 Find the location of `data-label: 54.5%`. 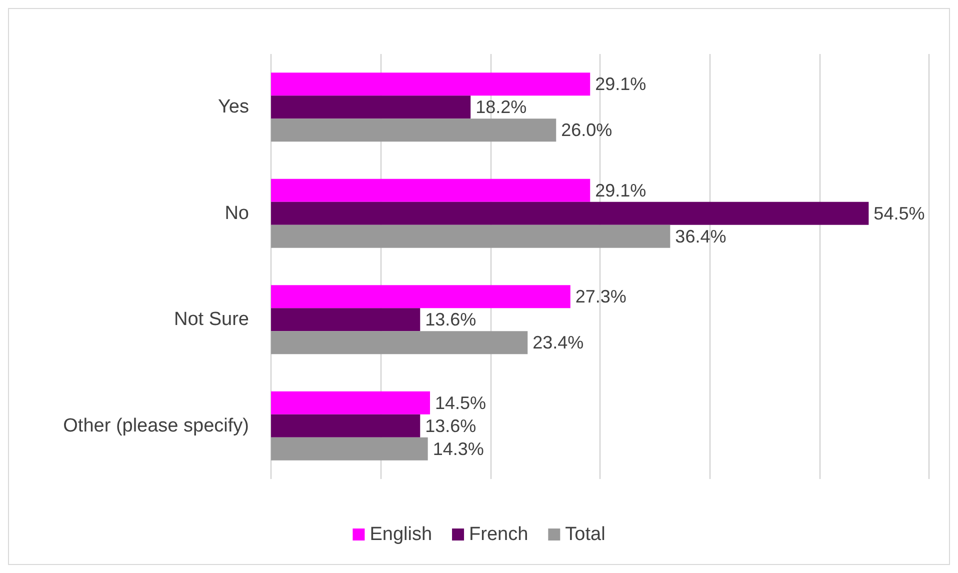

data-label: 54.5% is located at coordinates (899, 213).